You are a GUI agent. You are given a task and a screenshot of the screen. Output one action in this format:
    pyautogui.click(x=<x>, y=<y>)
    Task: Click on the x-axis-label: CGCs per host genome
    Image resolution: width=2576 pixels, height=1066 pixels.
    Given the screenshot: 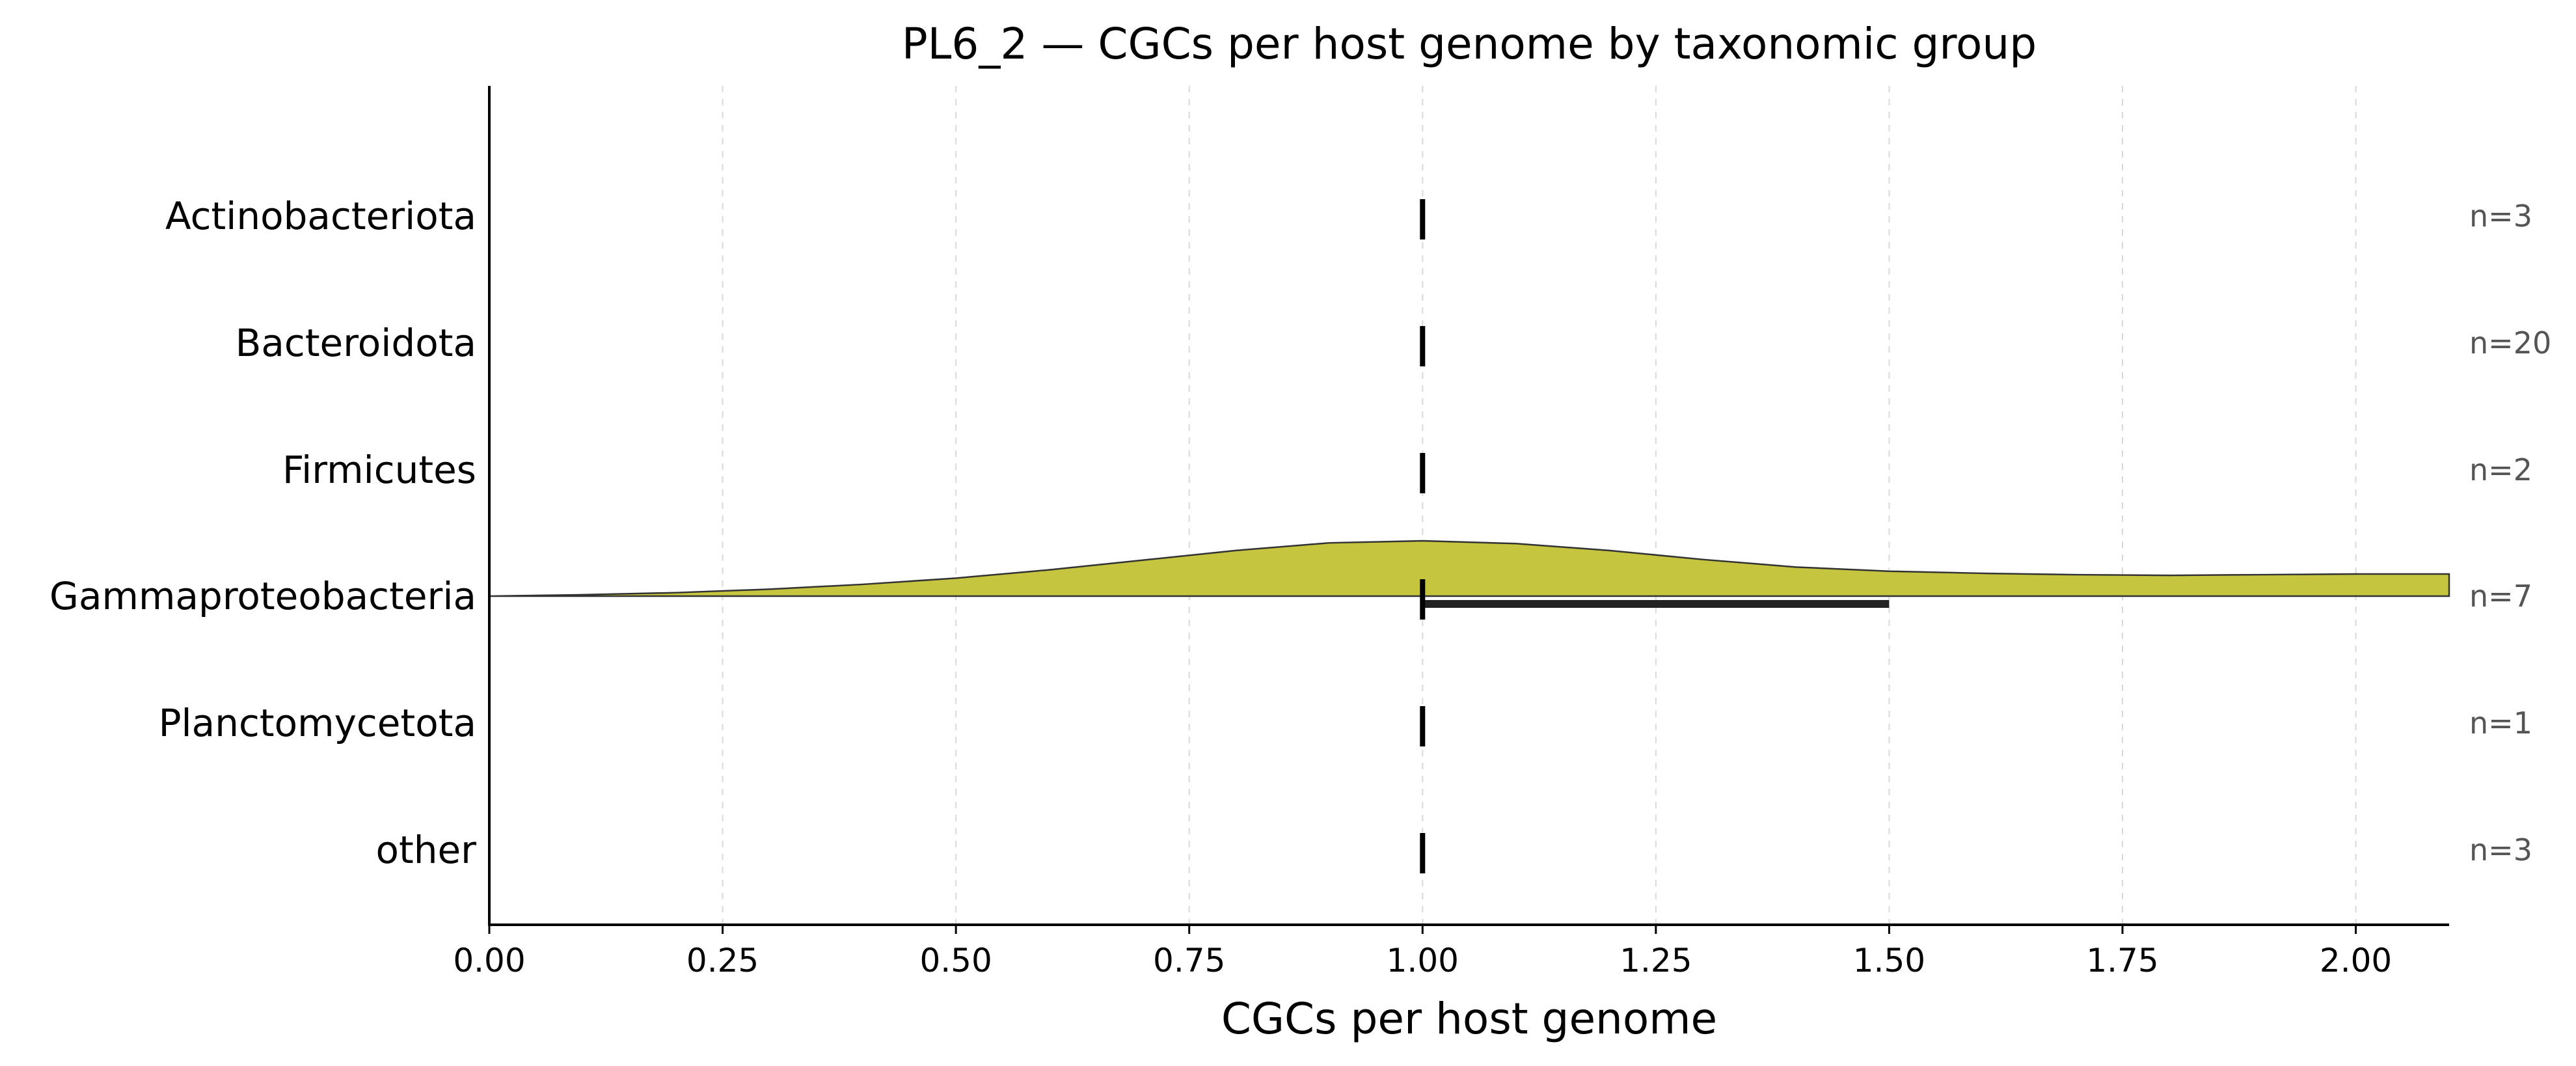 What is the action you would take?
    pyautogui.click(x=1469, y=1019)
    